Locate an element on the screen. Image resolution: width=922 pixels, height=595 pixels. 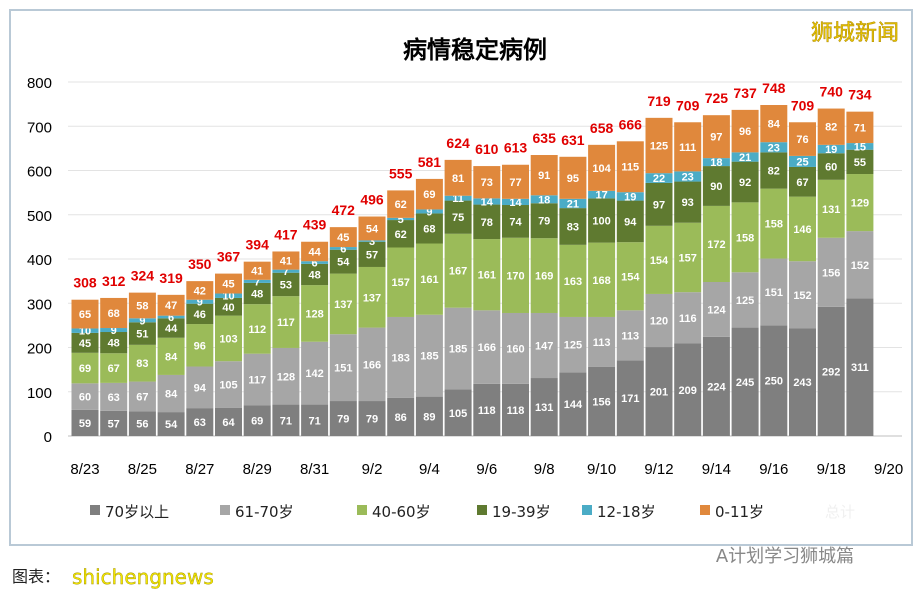
segment-label: 5 is located at coordinates (401, 220).